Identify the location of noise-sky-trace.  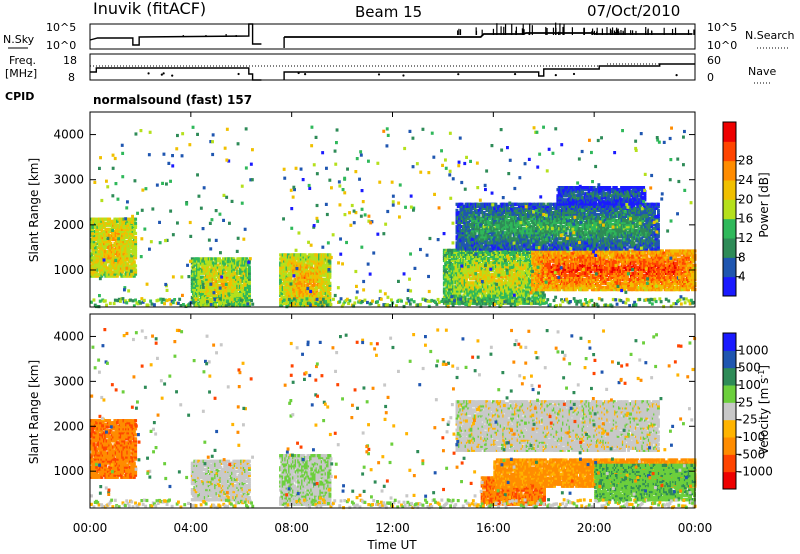
(175, 34).